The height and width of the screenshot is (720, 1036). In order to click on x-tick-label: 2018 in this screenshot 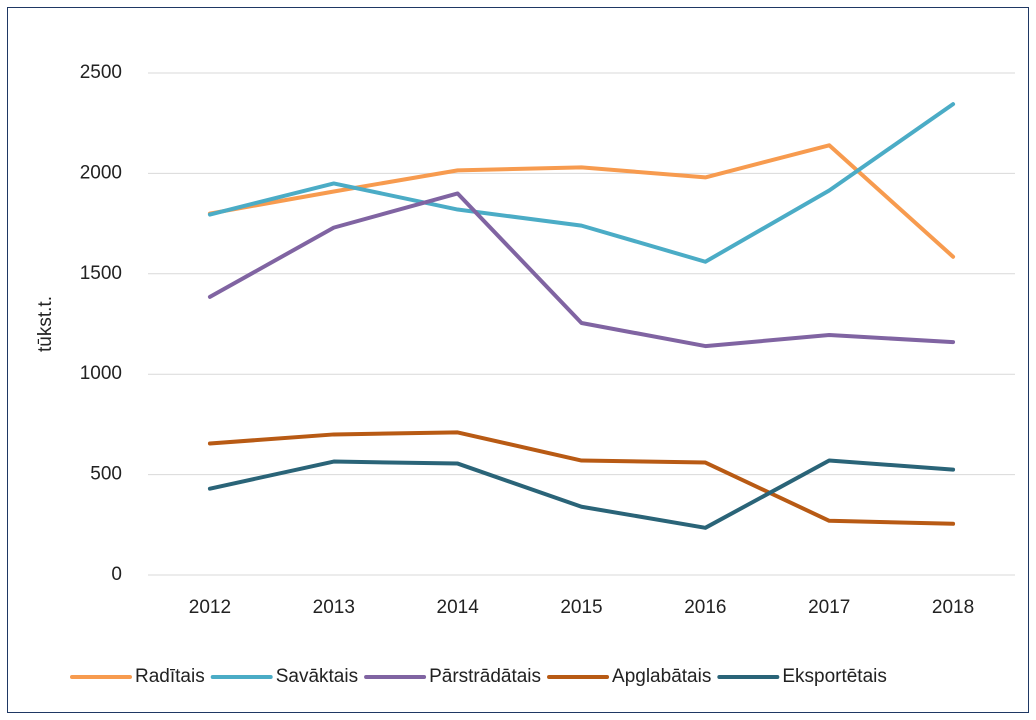, I will do `click(953, 607)`.